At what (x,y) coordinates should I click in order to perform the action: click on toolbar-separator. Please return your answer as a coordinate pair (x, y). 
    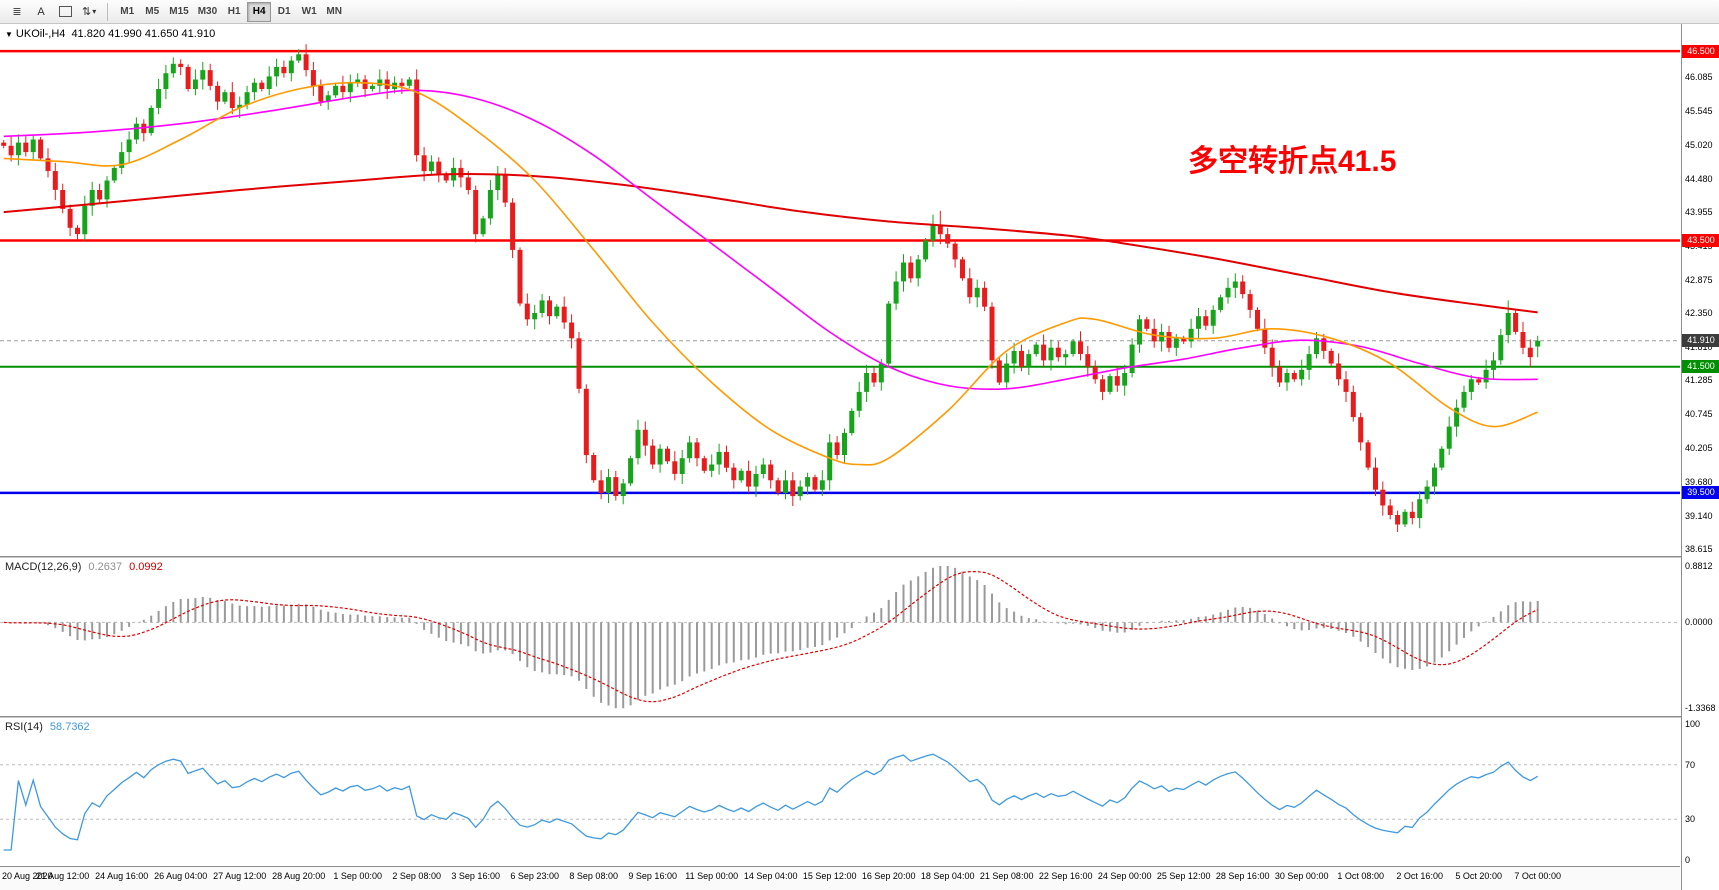
    Looking at the image, I should click on (108, 11).